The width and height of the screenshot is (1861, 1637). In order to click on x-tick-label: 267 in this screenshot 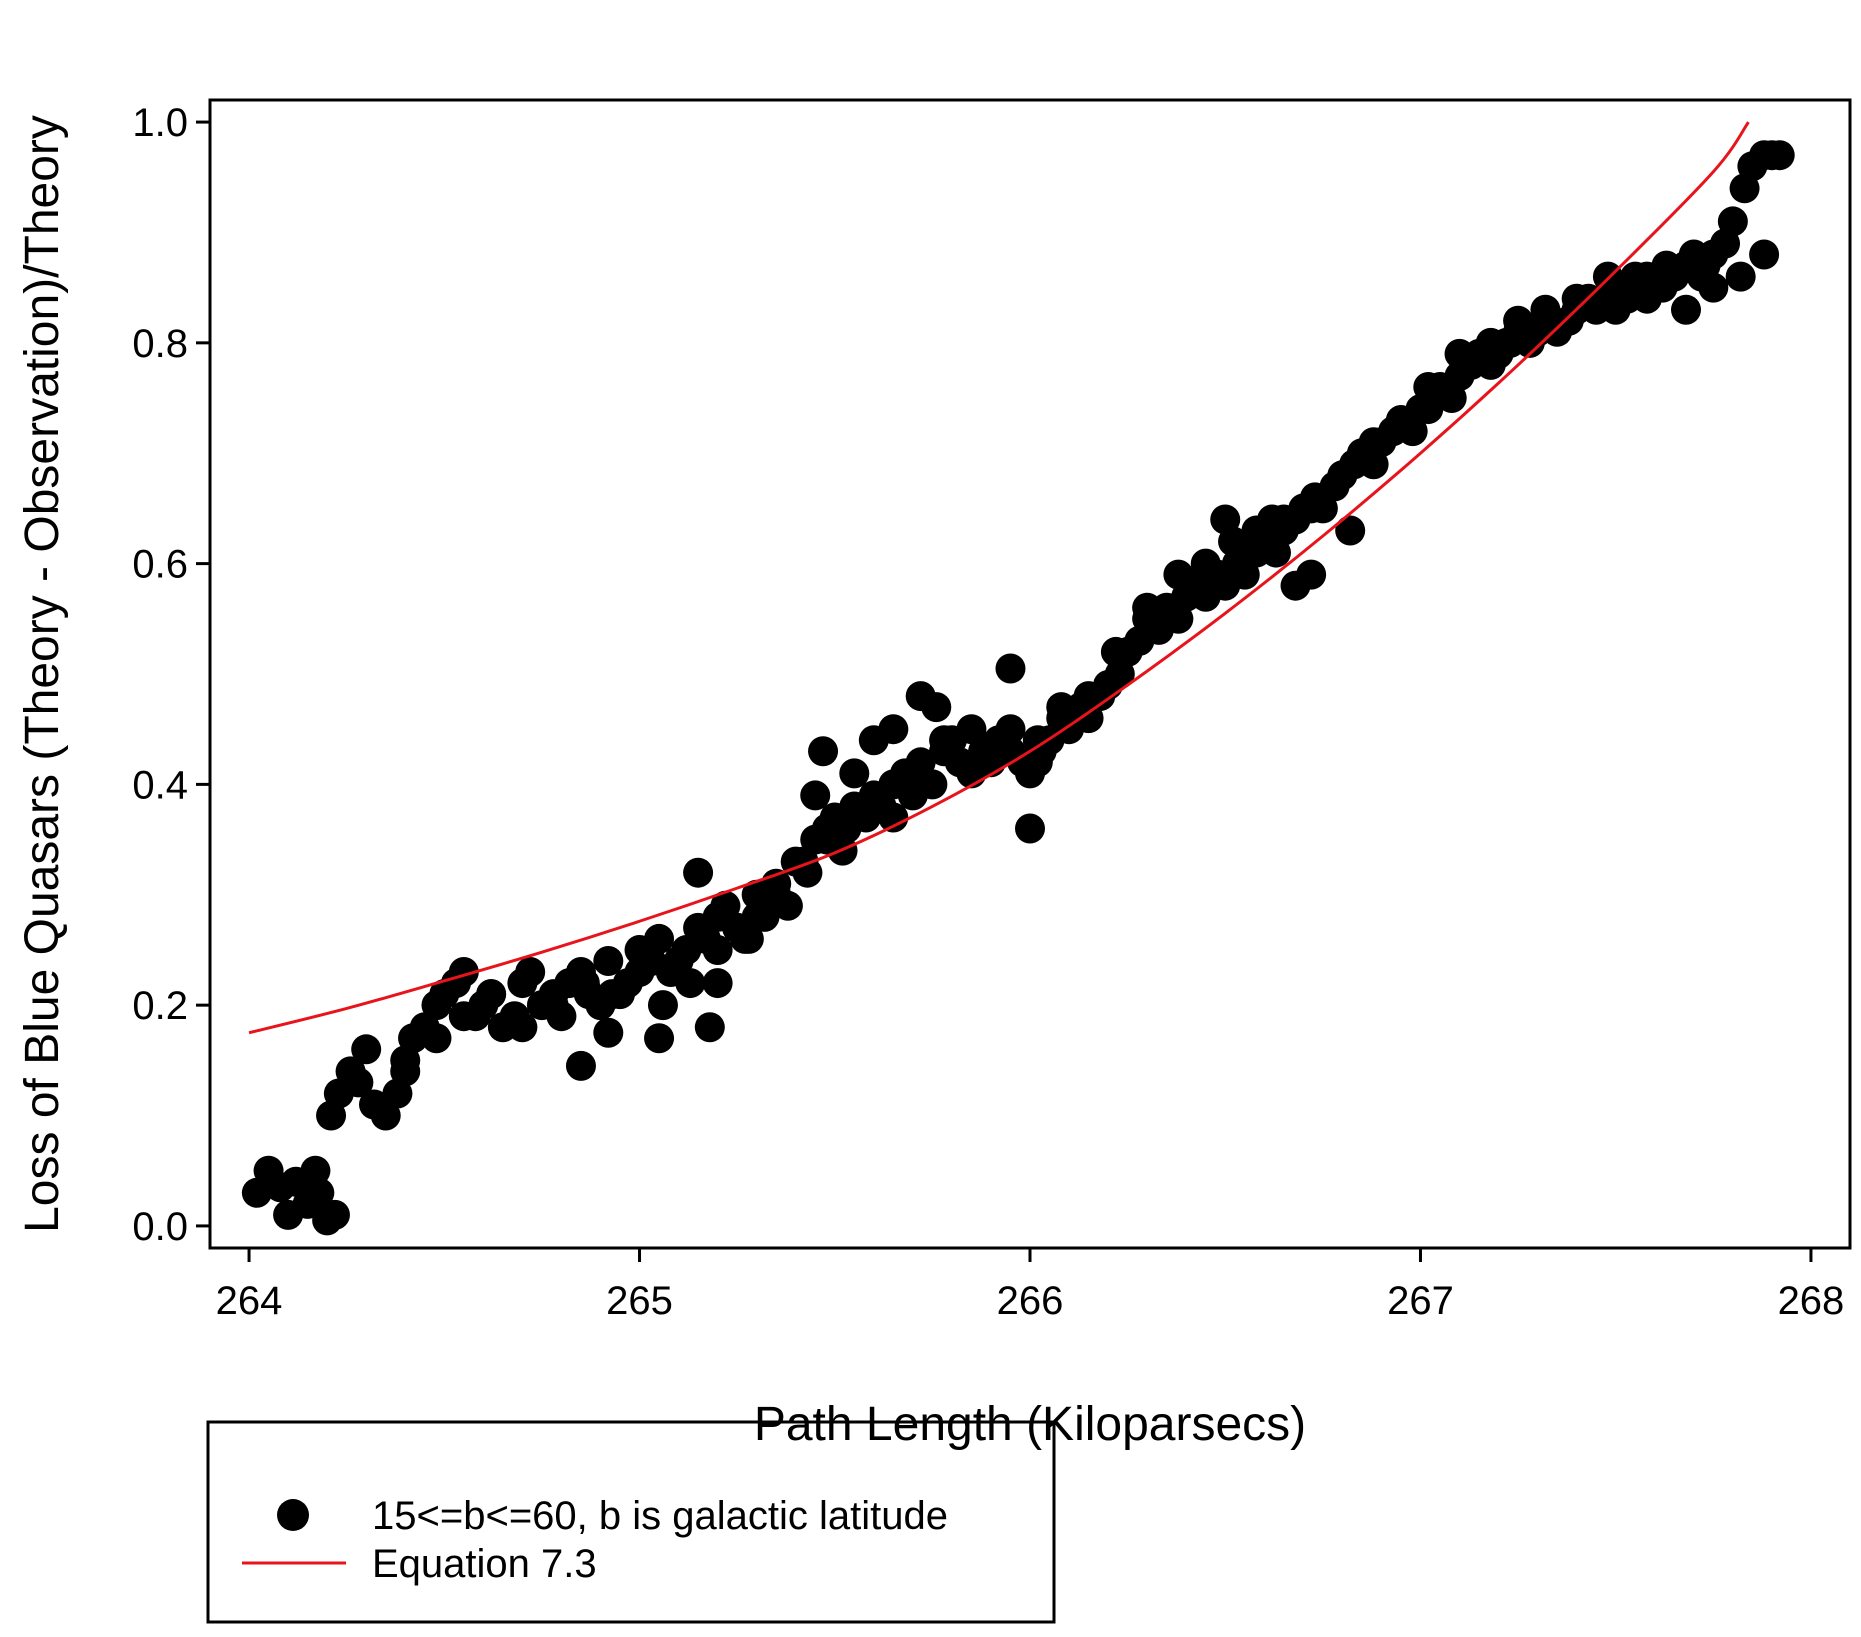, I will do `click(1420, 1301)`.